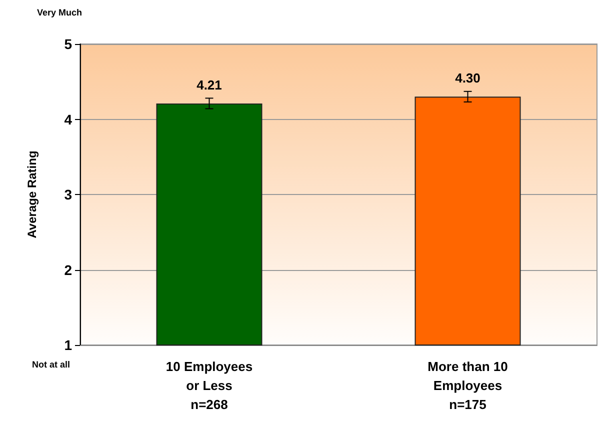  Describe the element at coordinates (59, 13) in the screenshot. I see `text: Very Much` at that location.